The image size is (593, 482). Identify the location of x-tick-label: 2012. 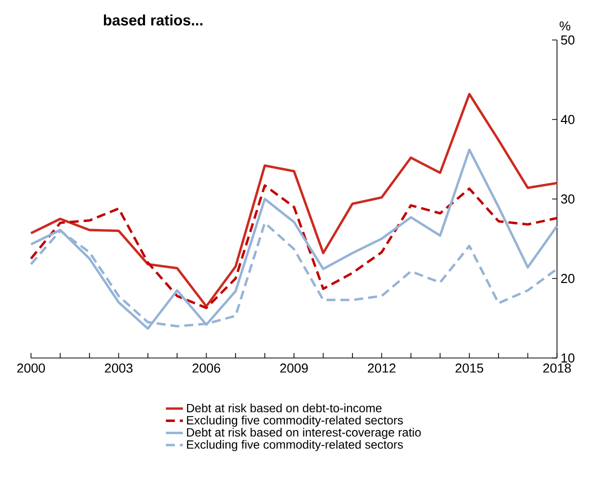
(382, 368).